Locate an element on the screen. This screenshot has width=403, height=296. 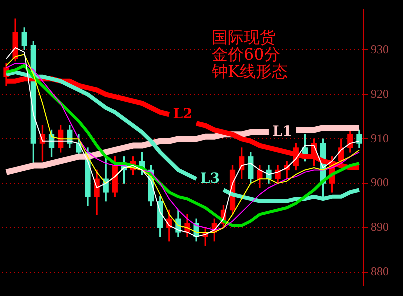
y-tick-label: 920 is located at coordinates (380, 93).